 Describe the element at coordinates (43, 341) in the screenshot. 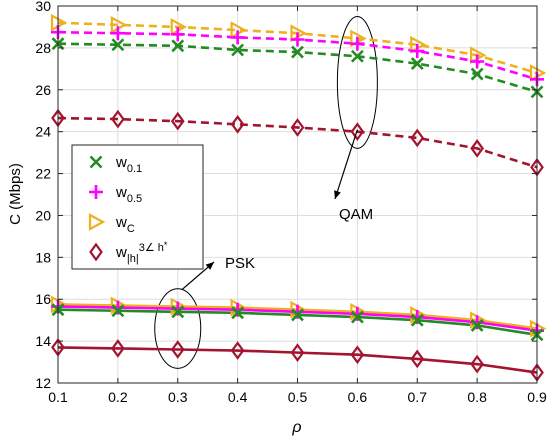

I see `y-tick-label: 14` at that location.